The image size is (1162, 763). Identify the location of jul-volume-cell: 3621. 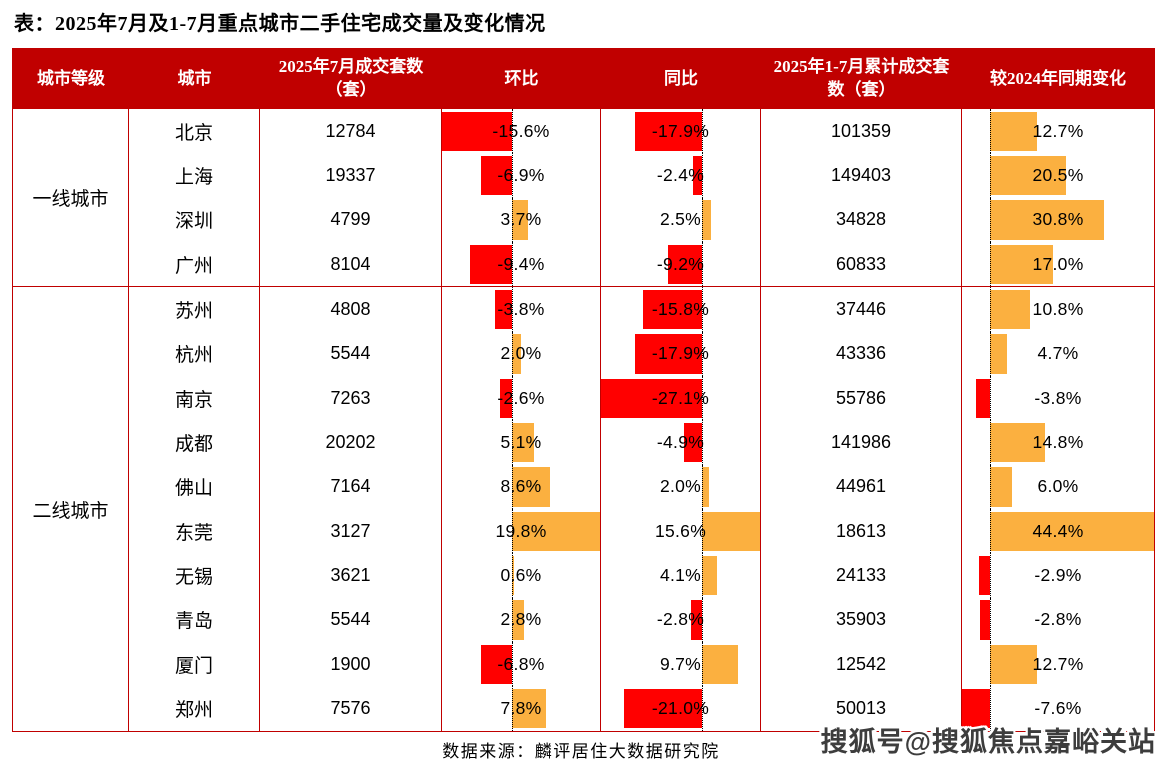
(351, 575).